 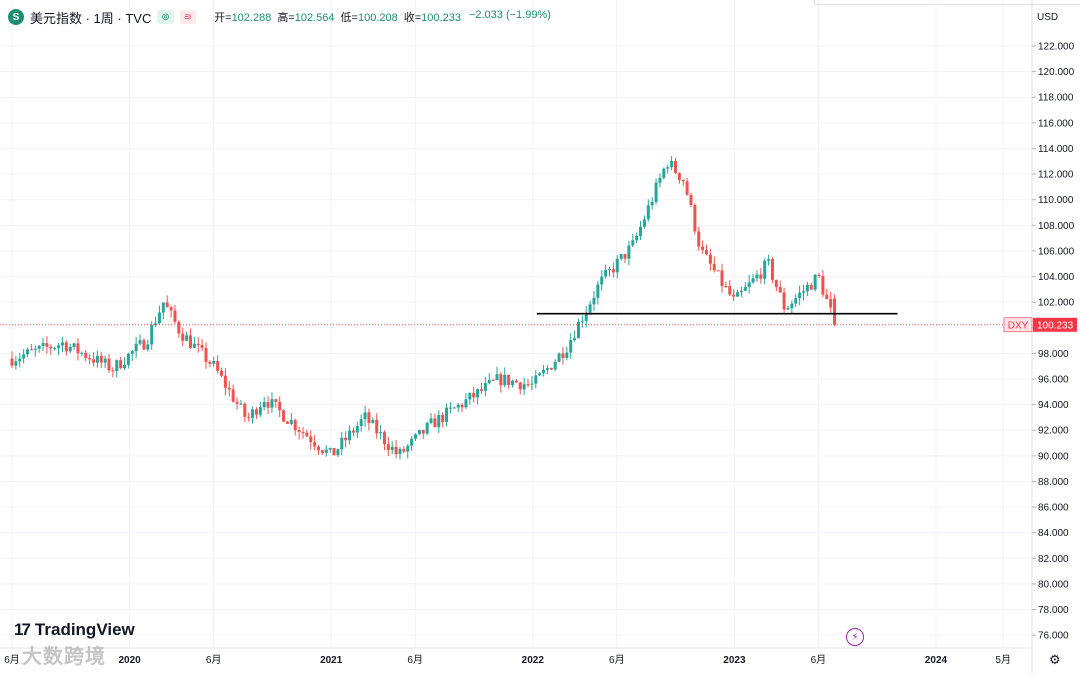 What do you see at coordinates (1056, 47) in the screenshot?
I see `price-axis-label: 122.000` at bounding box center [1056, 47].